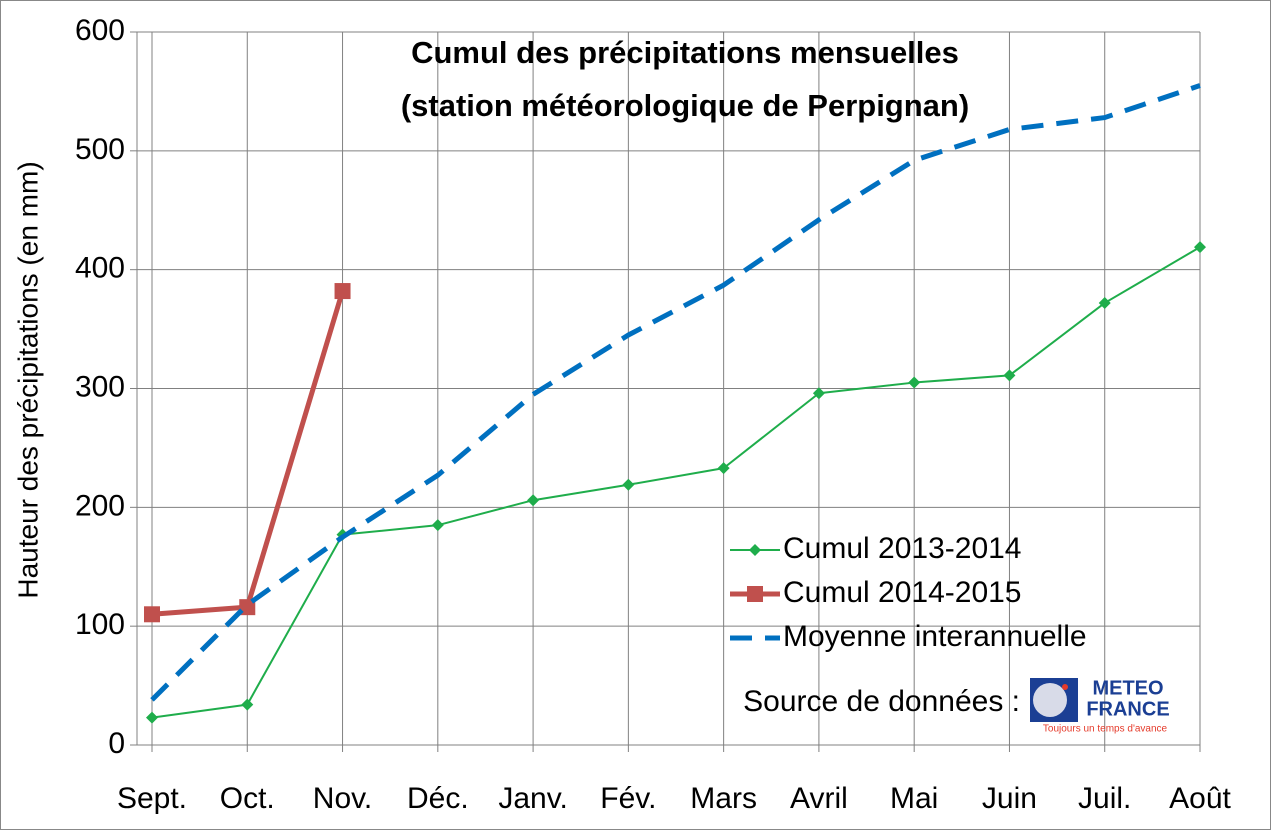 This screenshot has height=830, width=1271. I want to click on logo-line2: FRANCE, so click(1127, 709).